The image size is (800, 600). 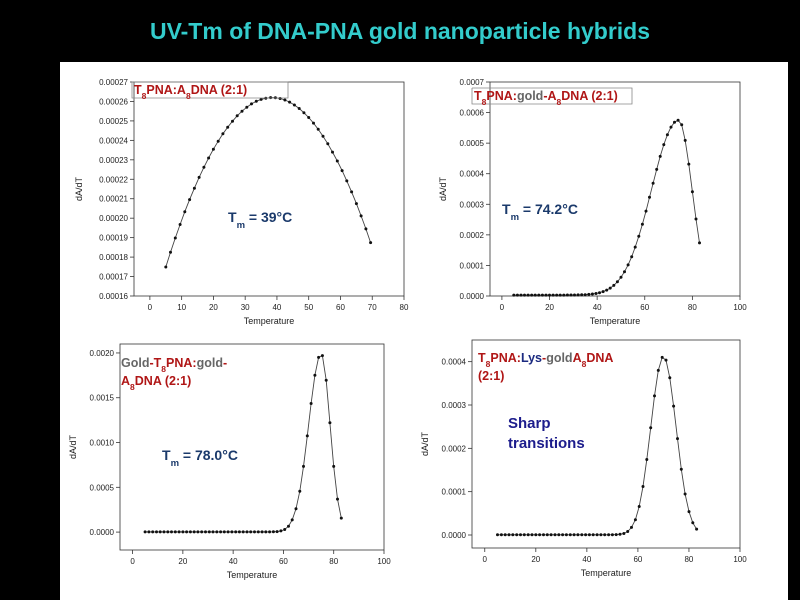 I want to click on tm-symbol: T, so click(x=166, y=455).